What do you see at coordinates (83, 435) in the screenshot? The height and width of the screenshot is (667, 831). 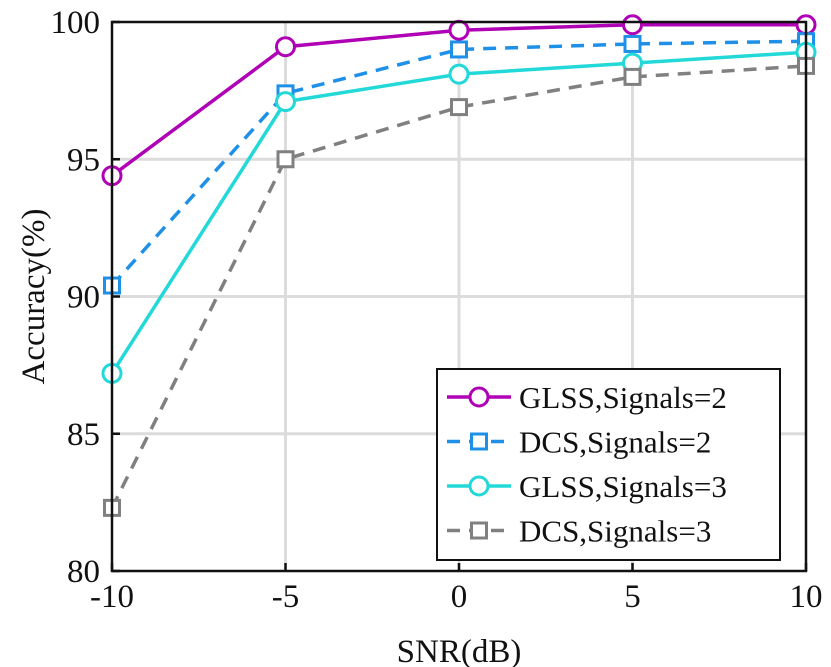 I see `y-tick-label: 85` at bounding box center [83, 435].